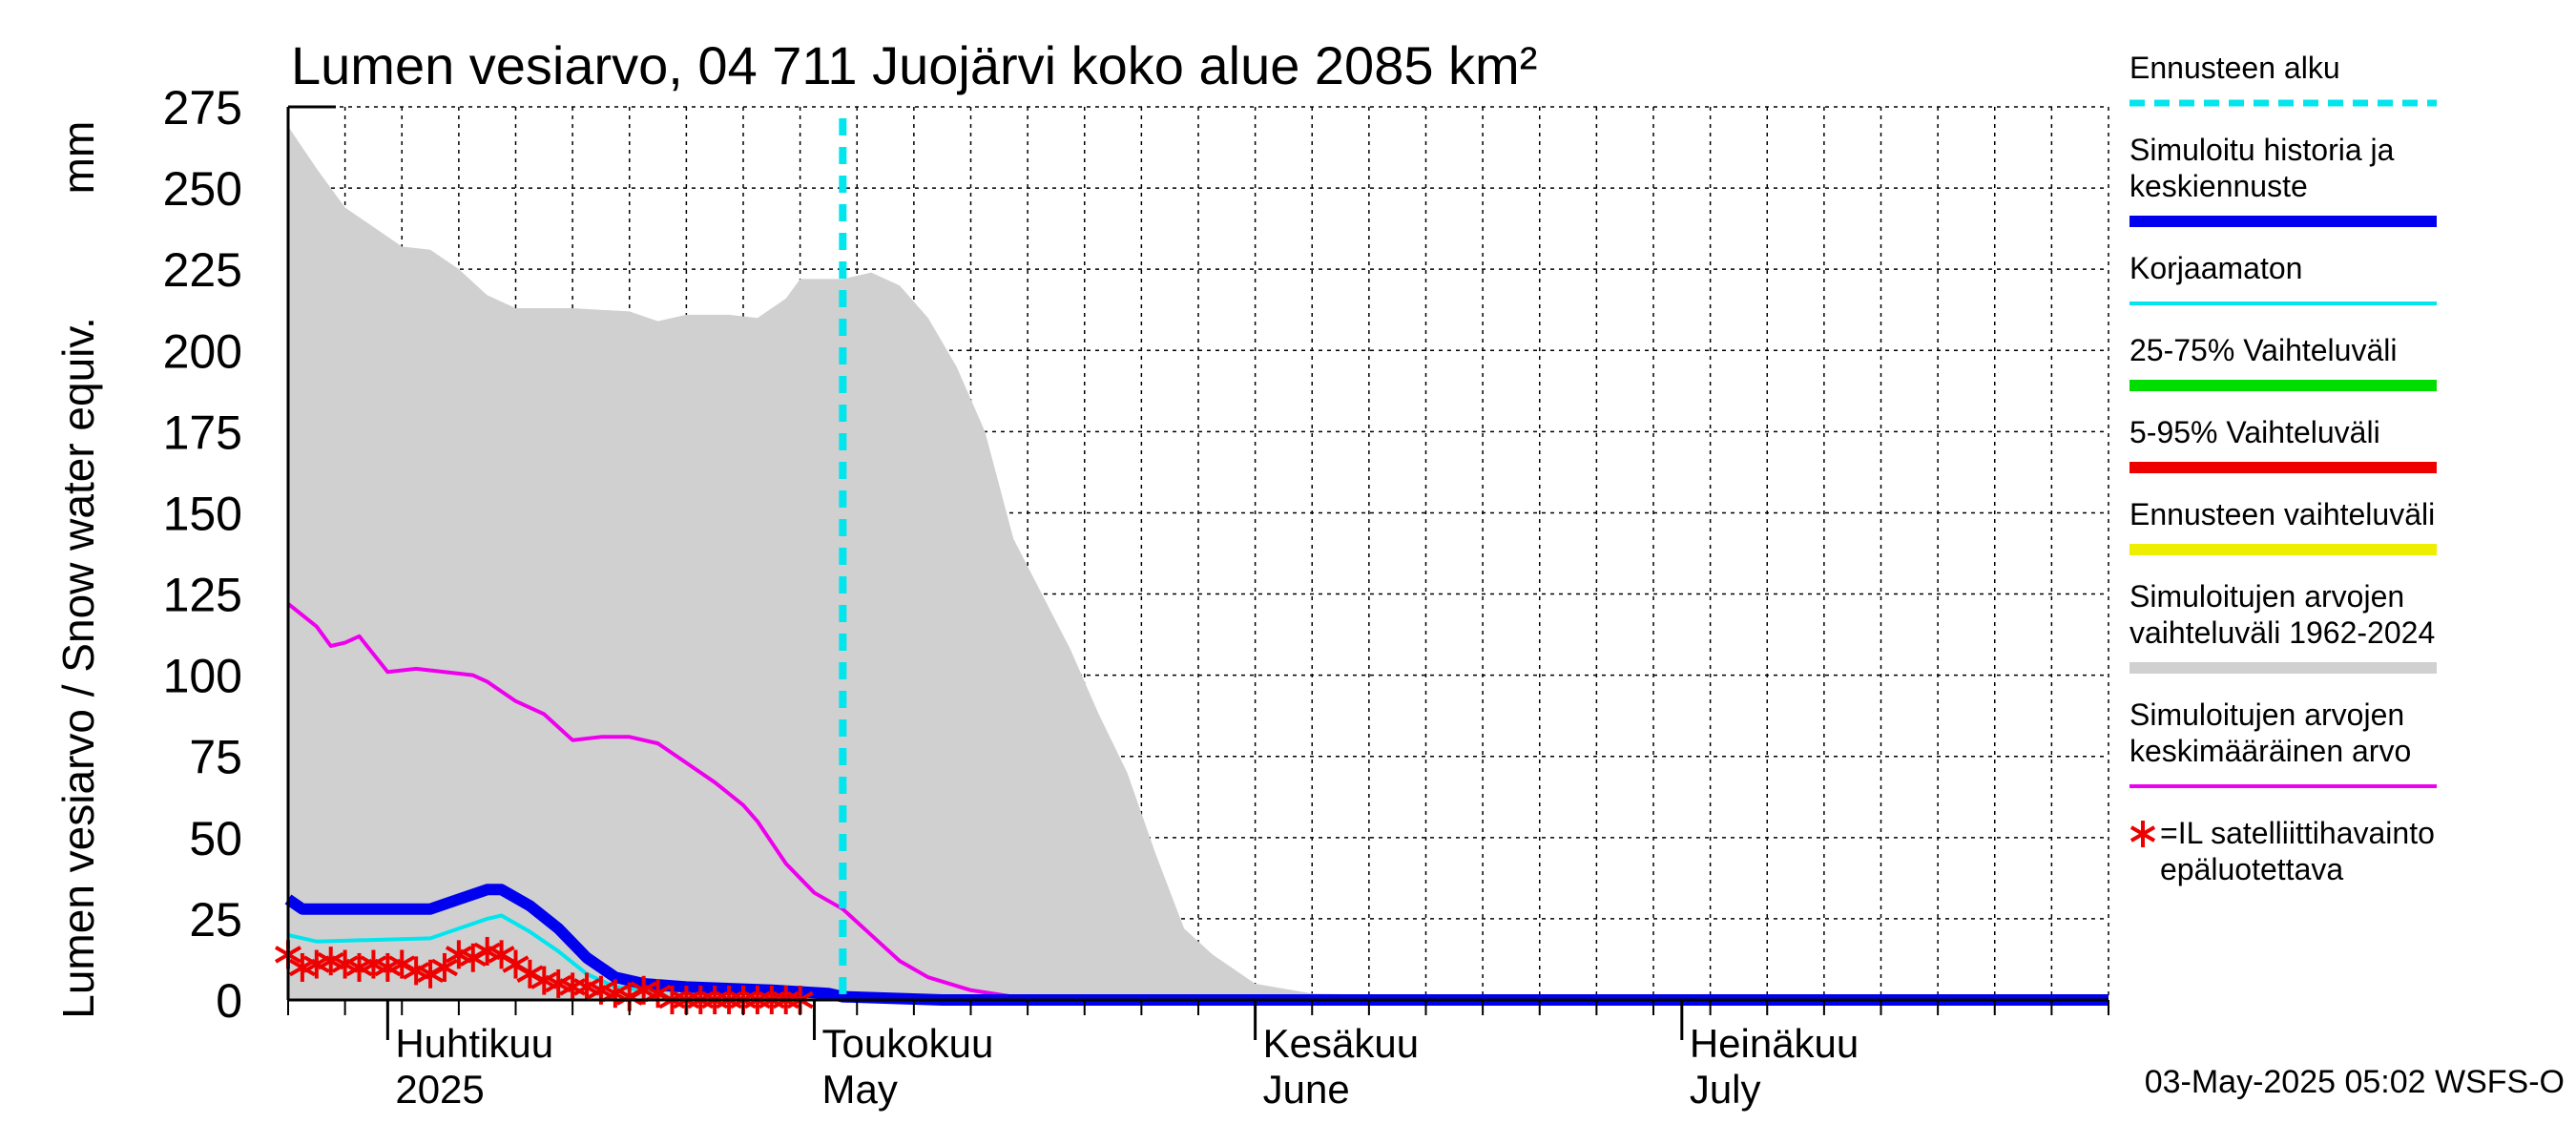  Describe the element at coordinates (215, 920) in the screenshot. I see `y-tick-label: 25` at that location.